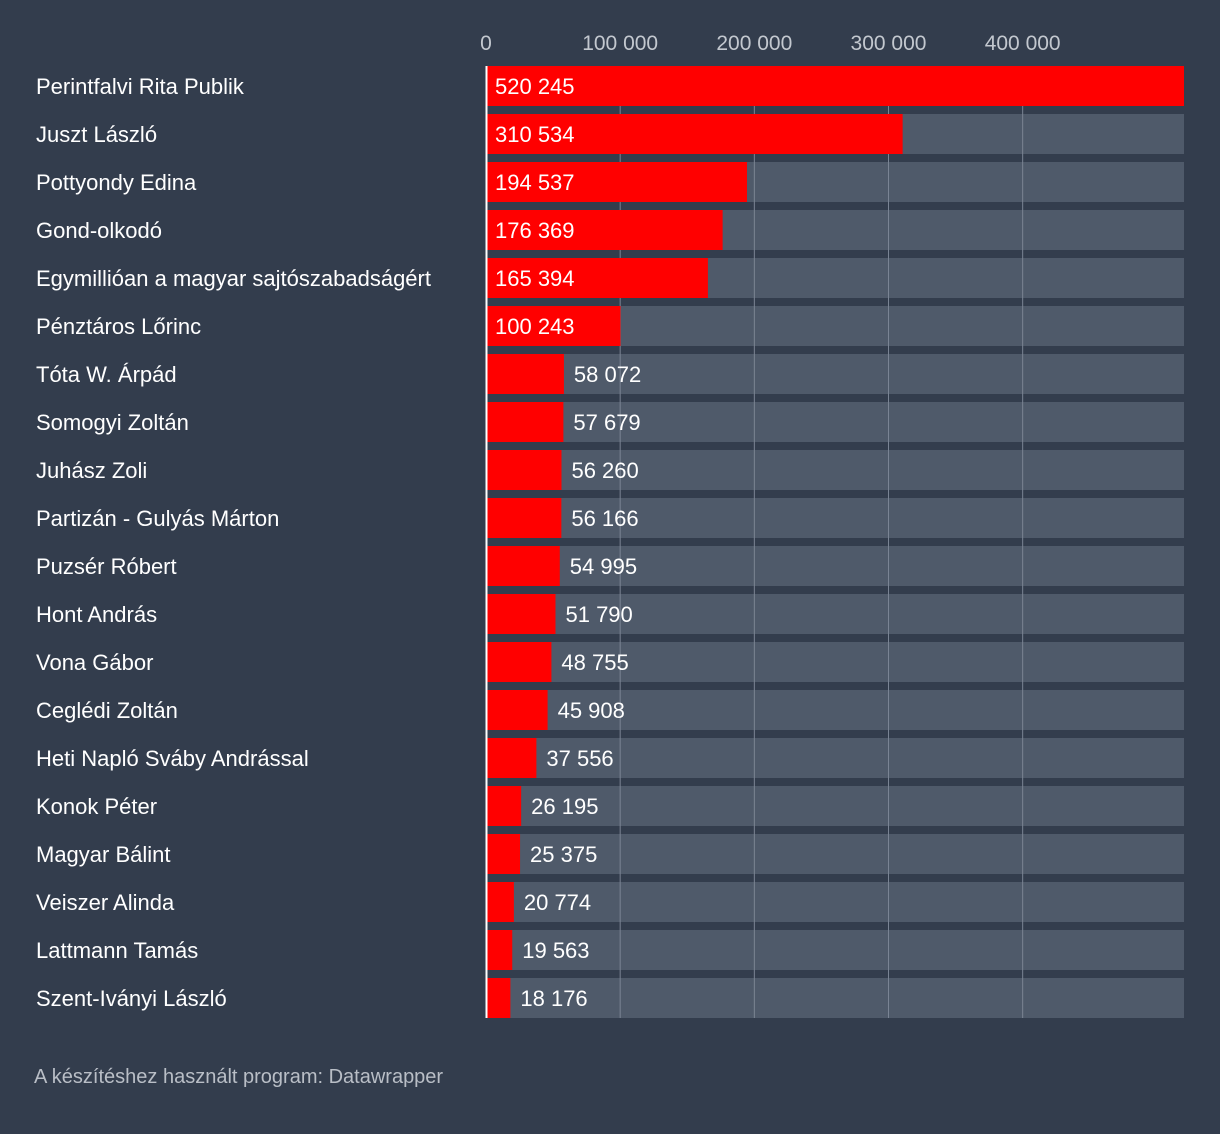  I want to click on value-label: 51 790, so click(598, 614).